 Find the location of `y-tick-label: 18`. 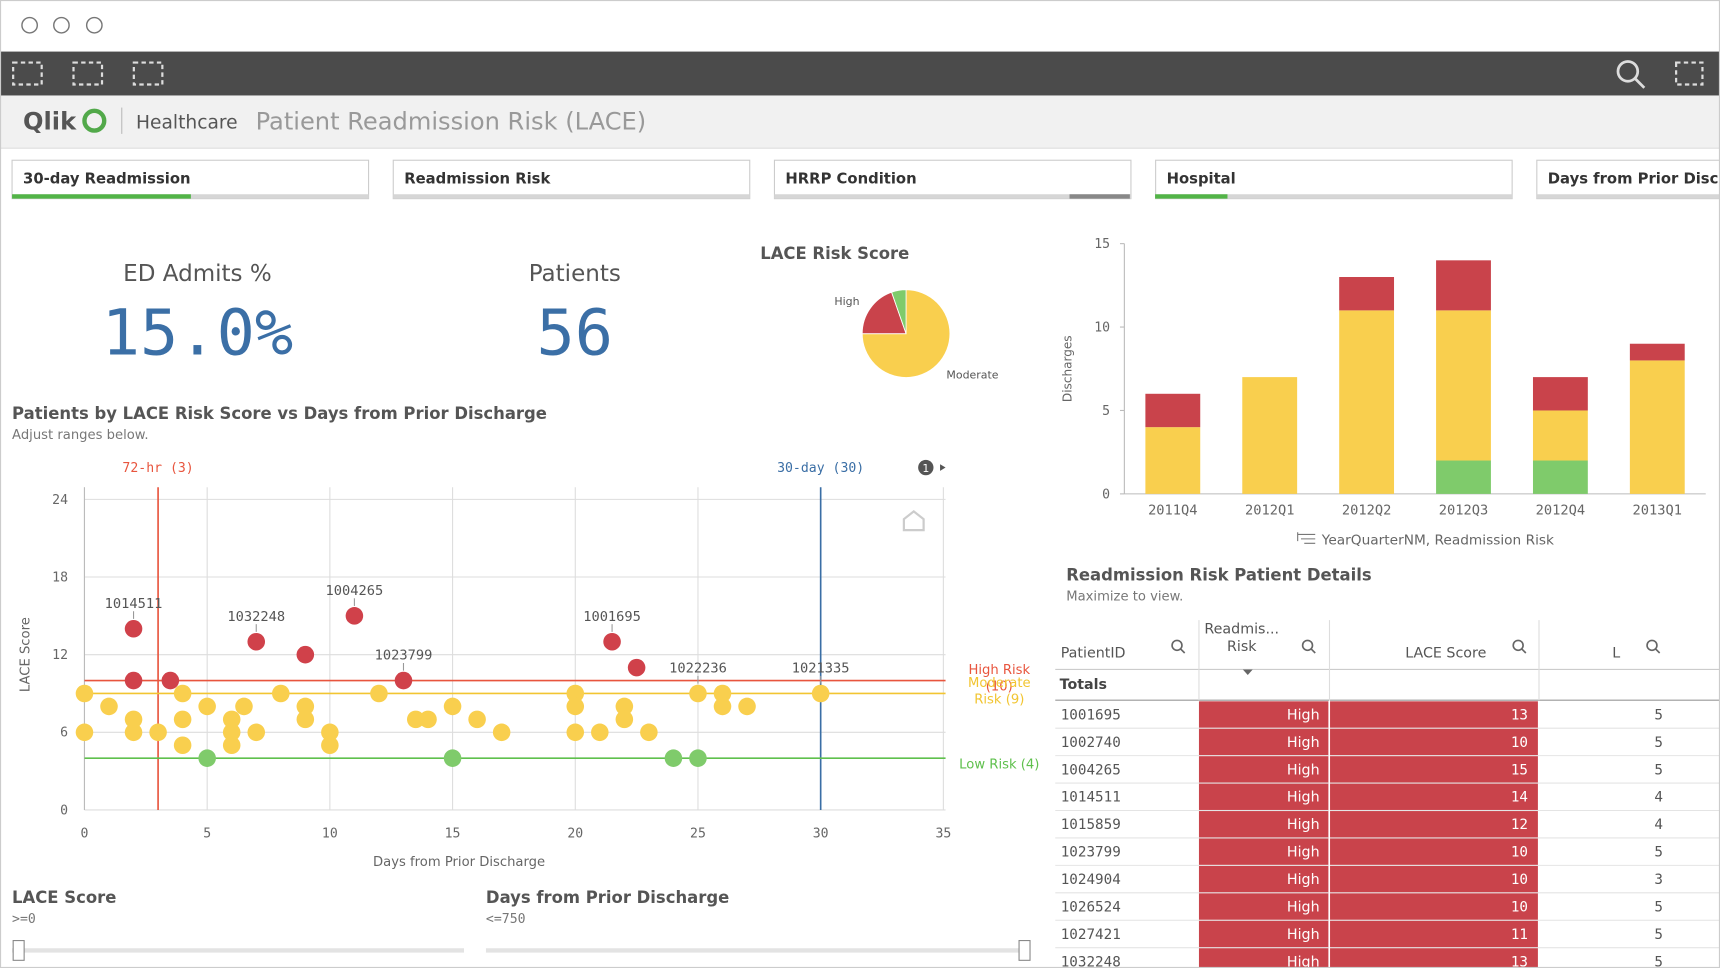

y-tick-label: 18 is located at coordinates (60, 577).